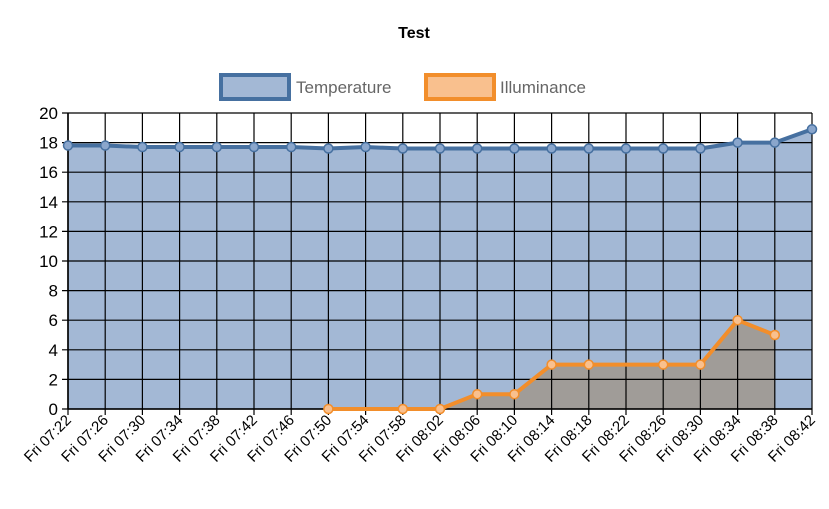  What do you see at coordinates (53, 350) in the screenshot?
I see `y-tick-label: 4` at bounding box center [53, 350].